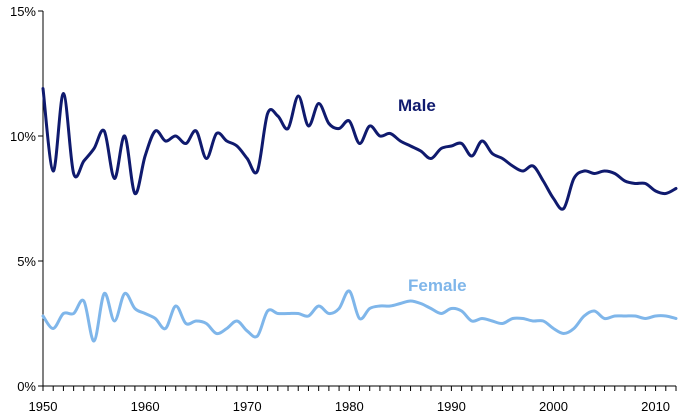 Image resolution: width=687 pixels, height=417 pixels. I want to click on series-labels: Male Female, so click(432, 195).